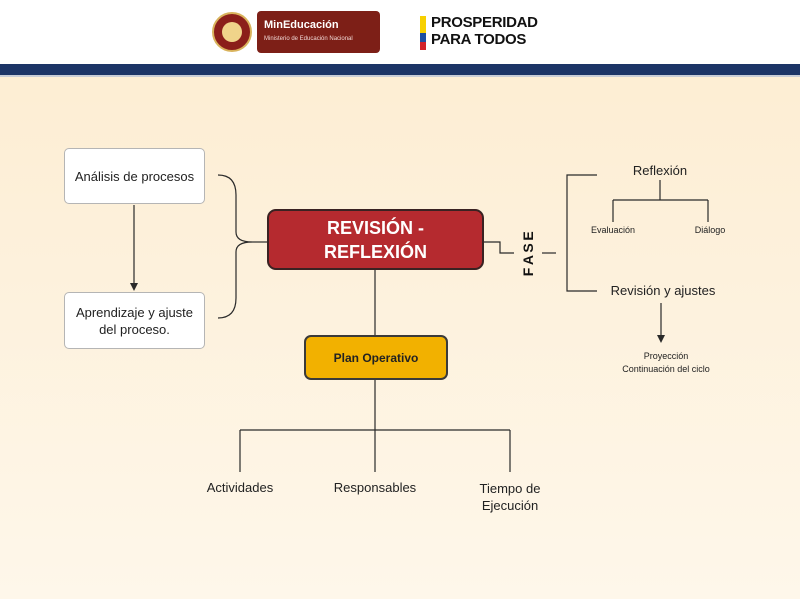 The width and height of the screenshot is (800, 599). Describe the element at coordinates (666, 363) in the screenshot. I see `fase-result: Proyección Continuación del ciclo` at that location.